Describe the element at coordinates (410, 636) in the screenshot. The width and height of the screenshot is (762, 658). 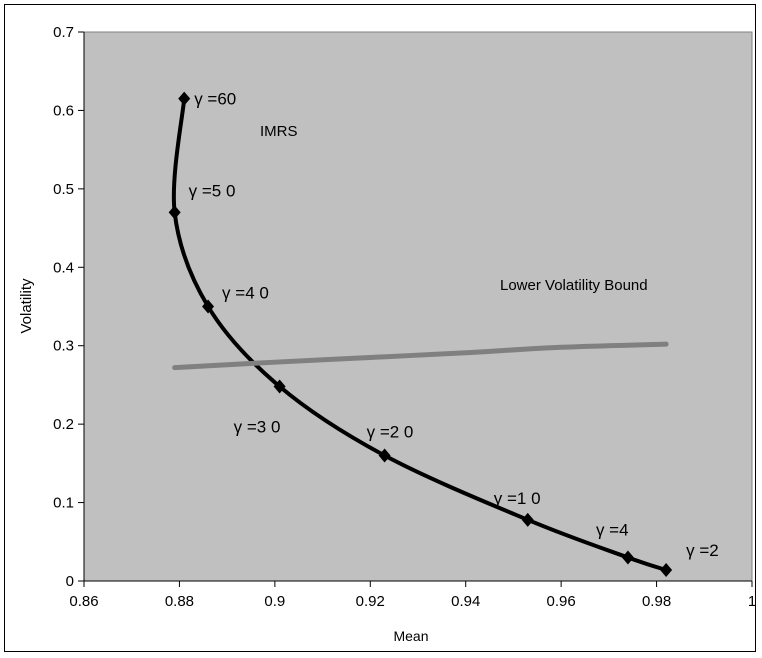
I see `x-axis-label: Mean` at that location.